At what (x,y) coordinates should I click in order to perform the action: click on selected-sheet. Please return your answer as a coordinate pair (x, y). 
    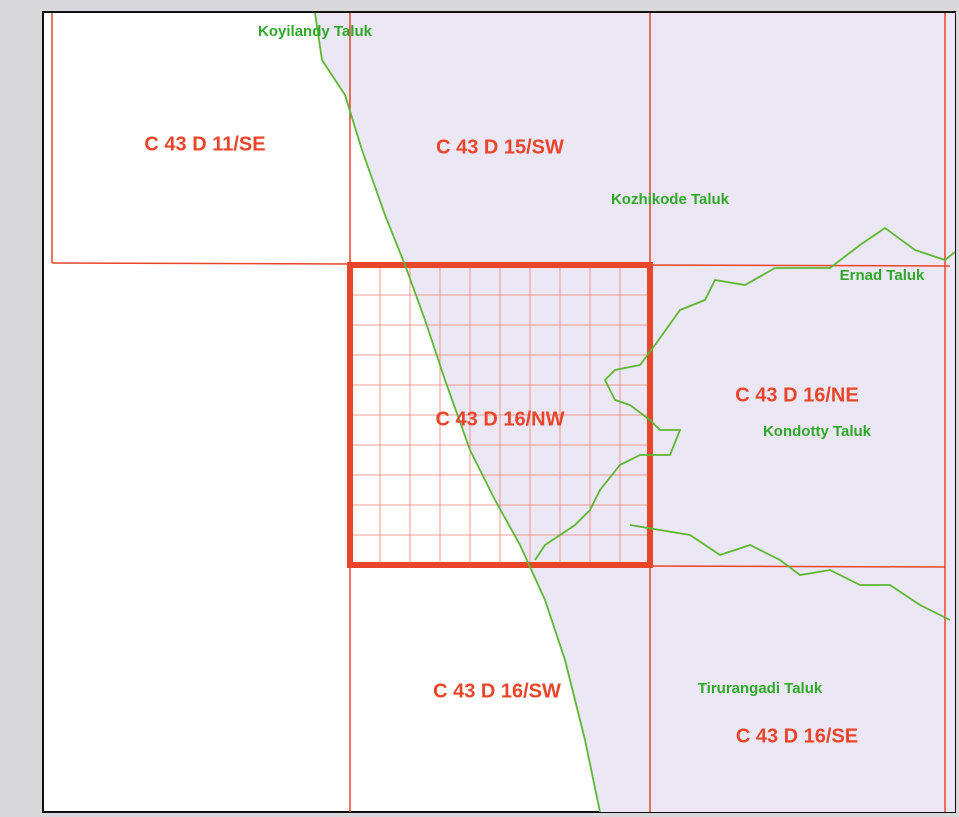
    Looking at the image, I should click on (500, 415).